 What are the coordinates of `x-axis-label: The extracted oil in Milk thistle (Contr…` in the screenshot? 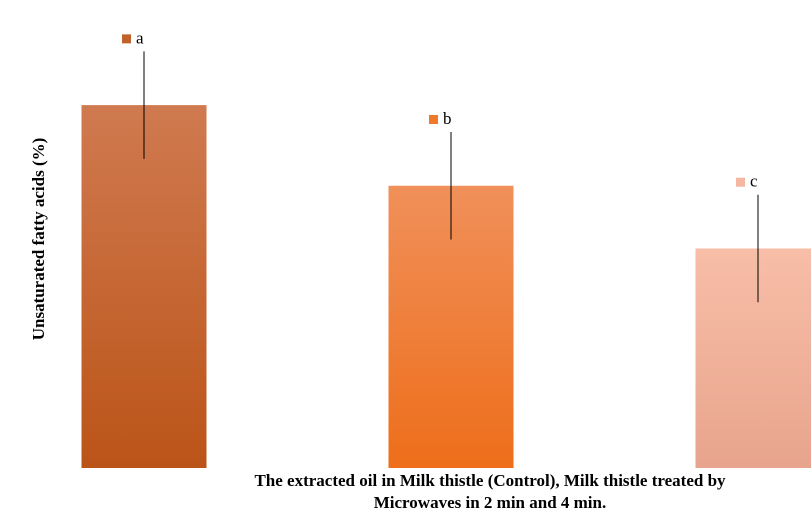 It's located at (455, 492).